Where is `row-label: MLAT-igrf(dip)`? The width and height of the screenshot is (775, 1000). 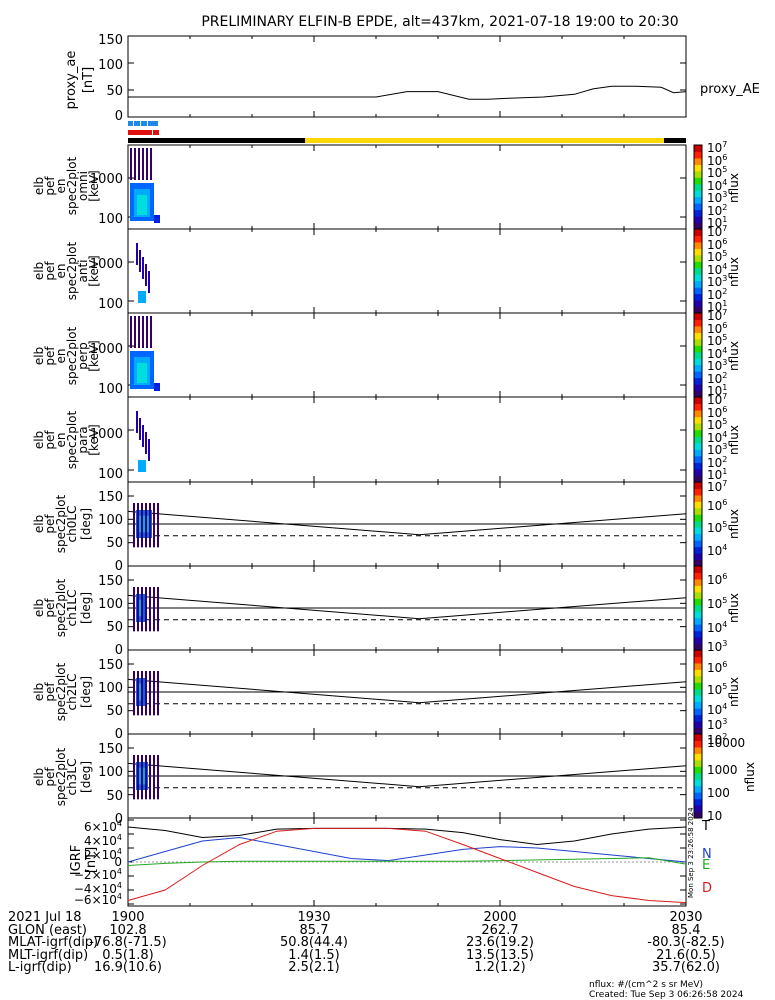 row-label: MLAT-igrf(dip) is located at coordinates (53, 942).